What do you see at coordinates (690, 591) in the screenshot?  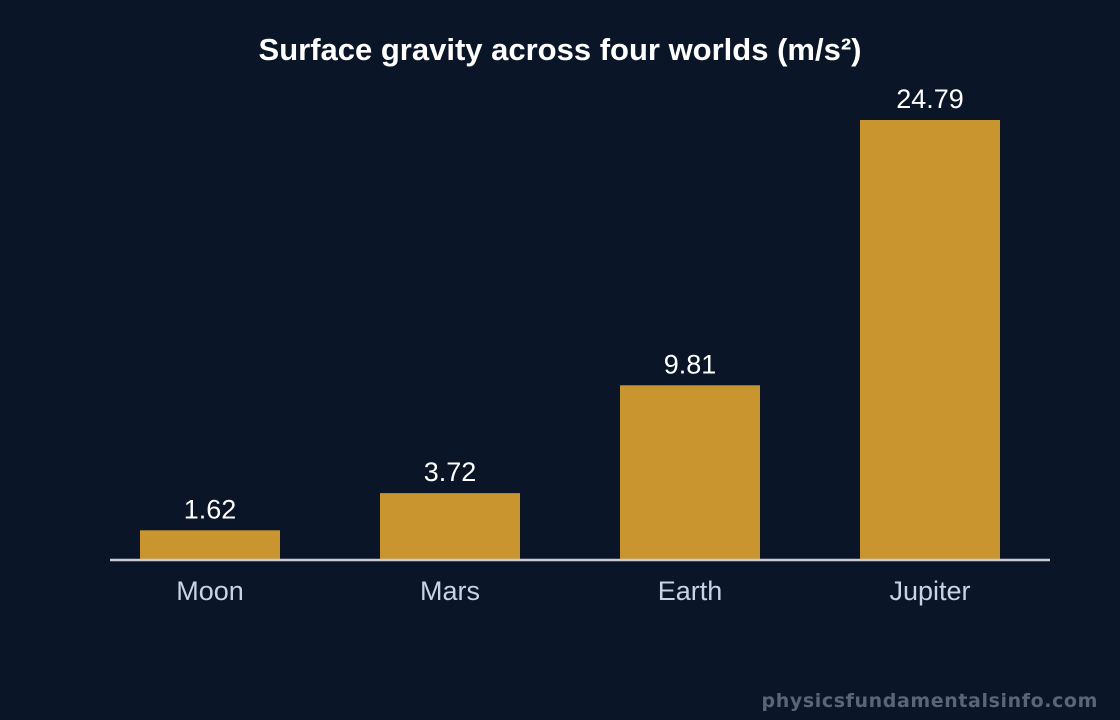 I see `category-label-earth: Earth` at bounding box center [690, 591].